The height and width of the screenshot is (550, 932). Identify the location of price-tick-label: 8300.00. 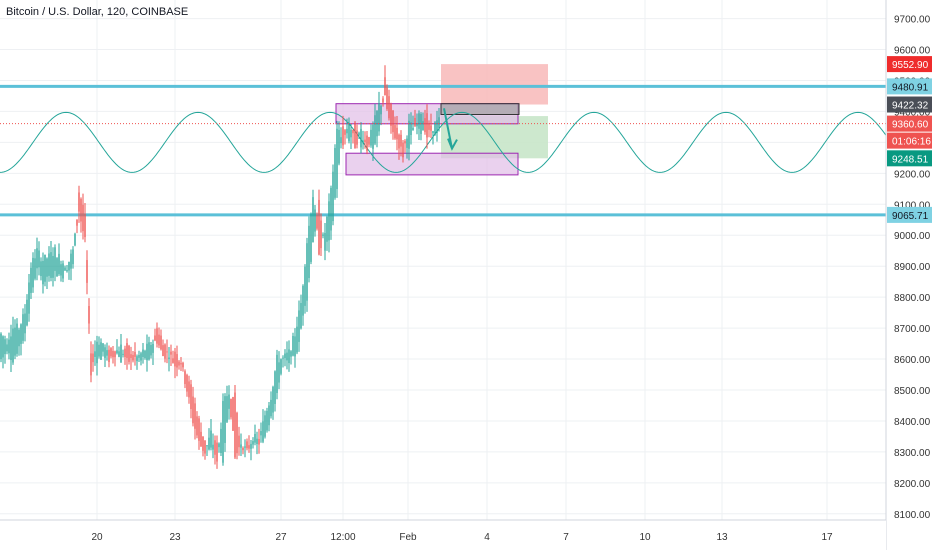
(912, 453).